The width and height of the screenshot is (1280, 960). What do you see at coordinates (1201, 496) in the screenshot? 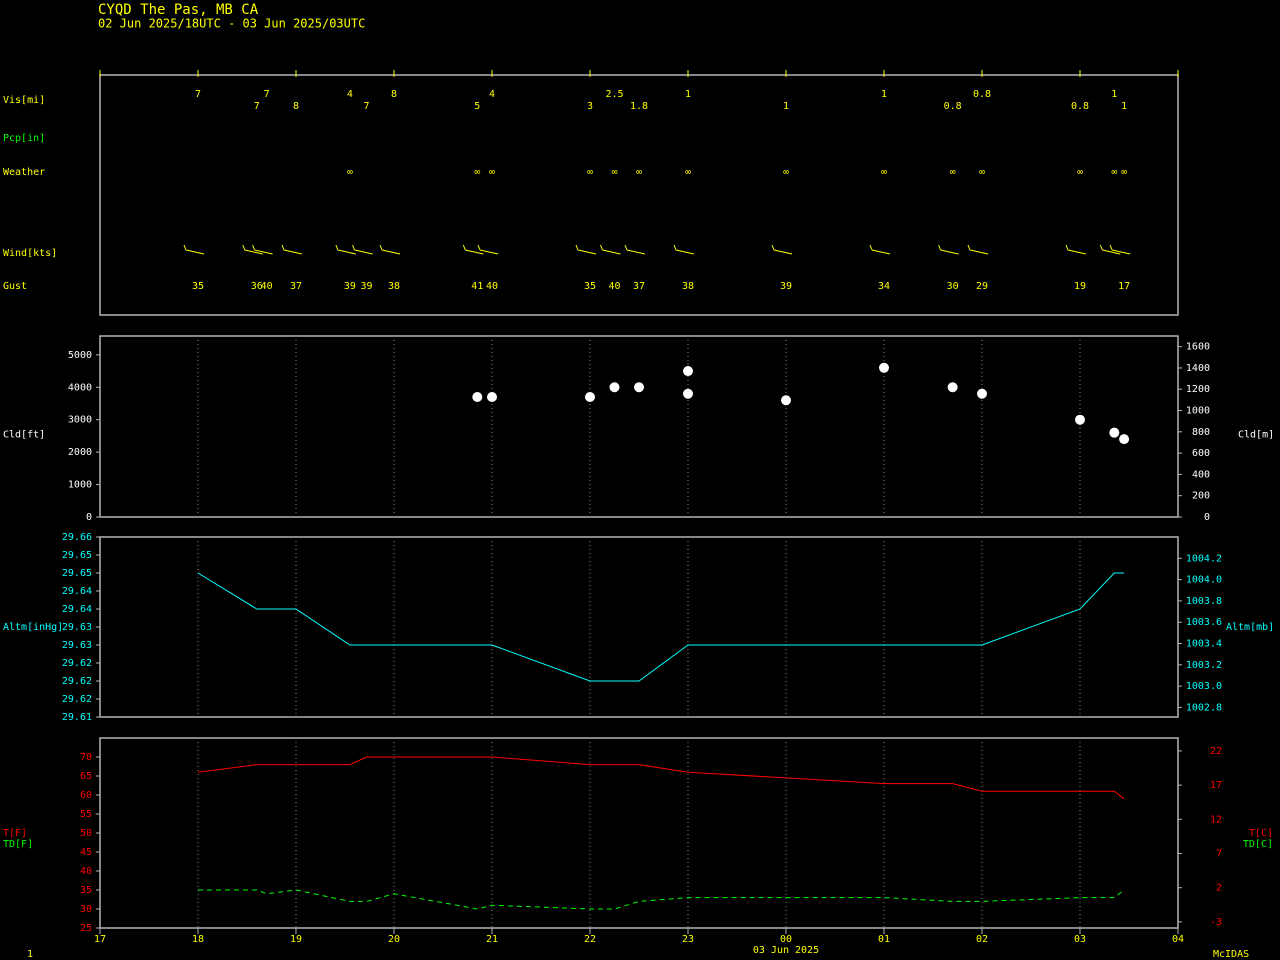
I see `y2-tick-label: 200` at bounding box center [1201, 496].